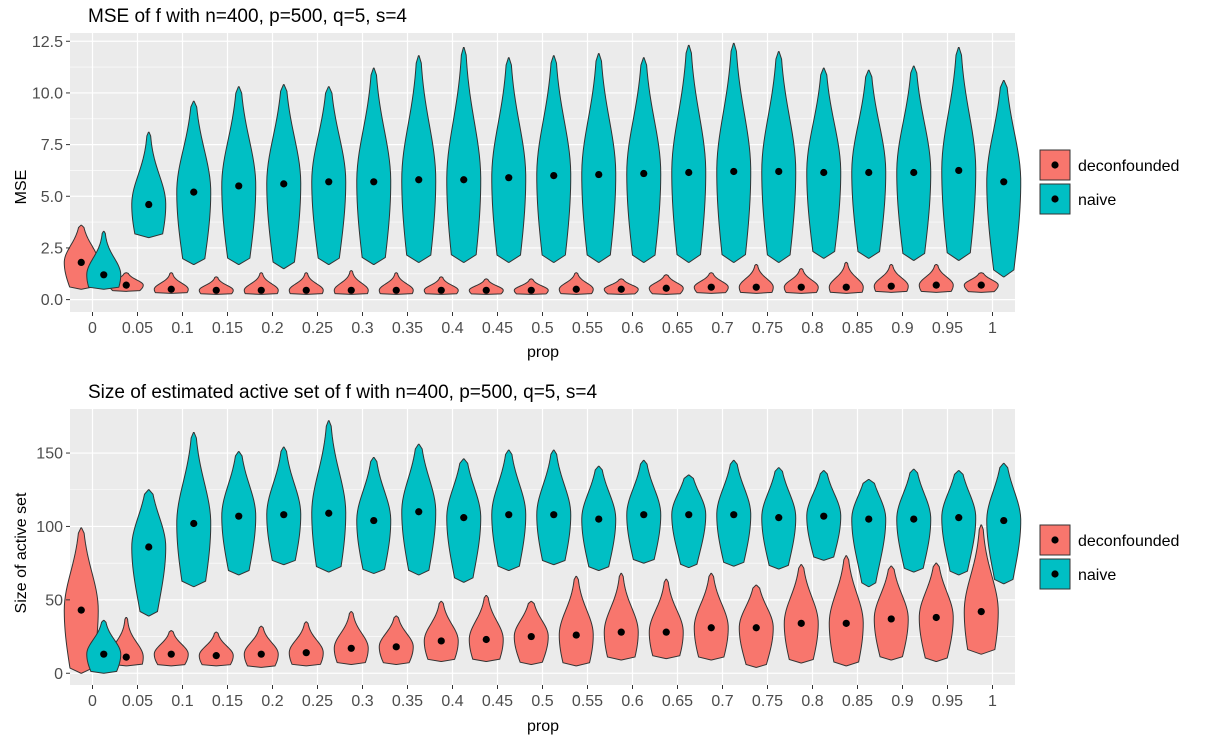  I want to click on y-tick-label: 5.0, so click(52, 197).